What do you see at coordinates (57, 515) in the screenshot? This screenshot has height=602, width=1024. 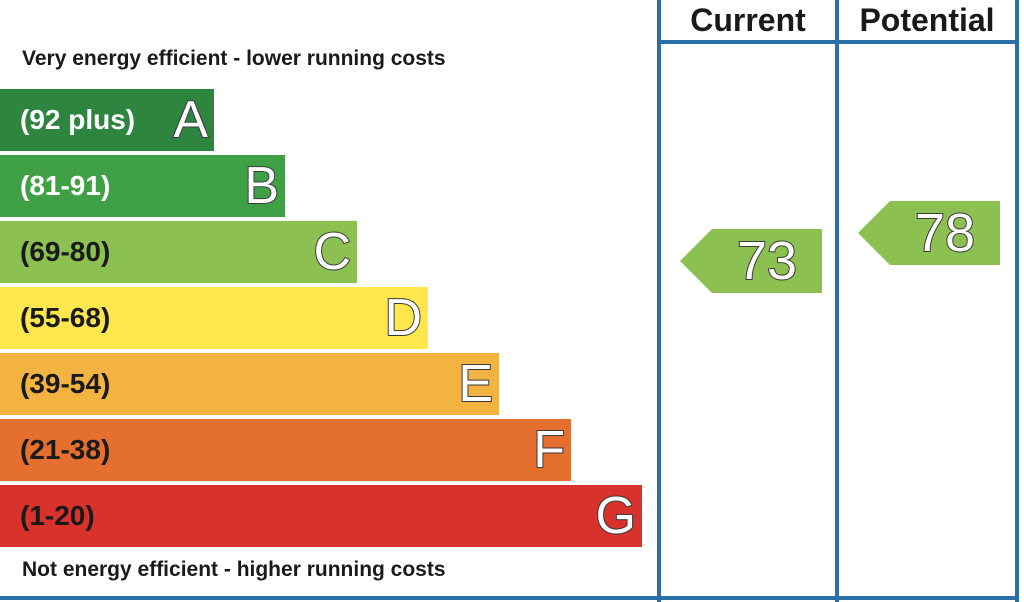 I see `band-range-label: (1-20)` at bounding box center [57, 515].